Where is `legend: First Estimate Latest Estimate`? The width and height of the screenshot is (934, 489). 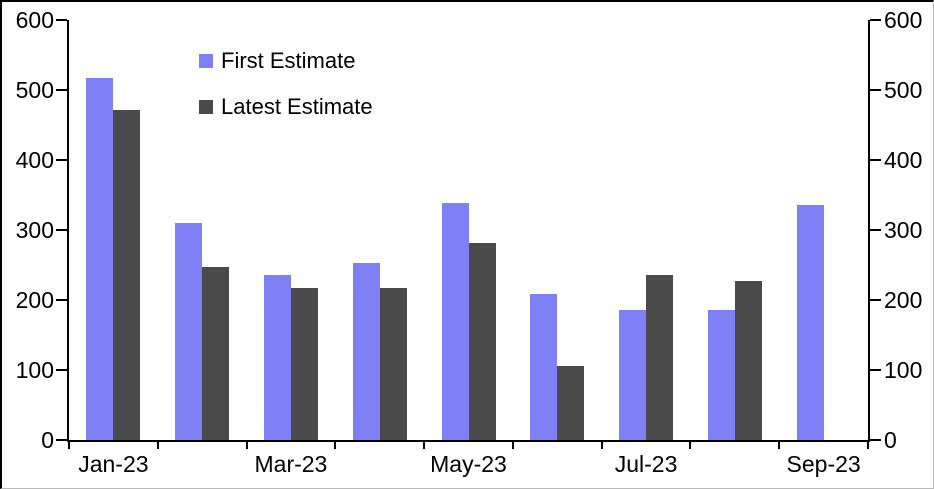
legend: First Estimate Latest Estimate is located at coordinates (286, 92).